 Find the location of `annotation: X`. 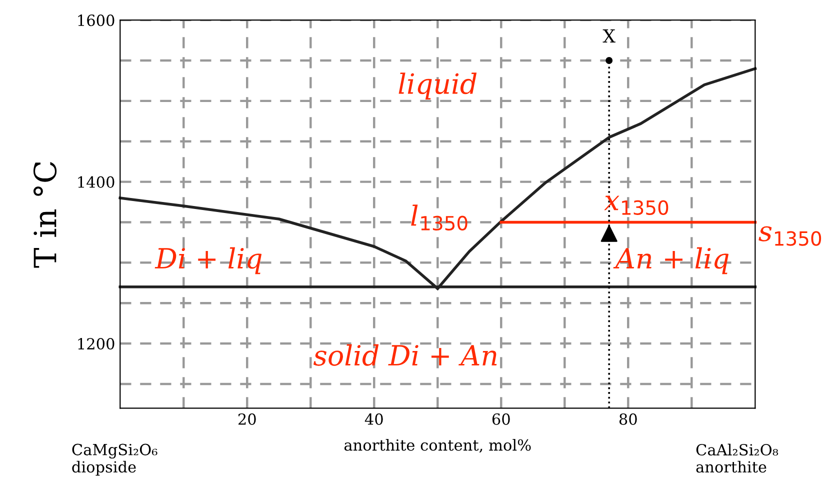

annotation: X is located at coordinates (609, 36).